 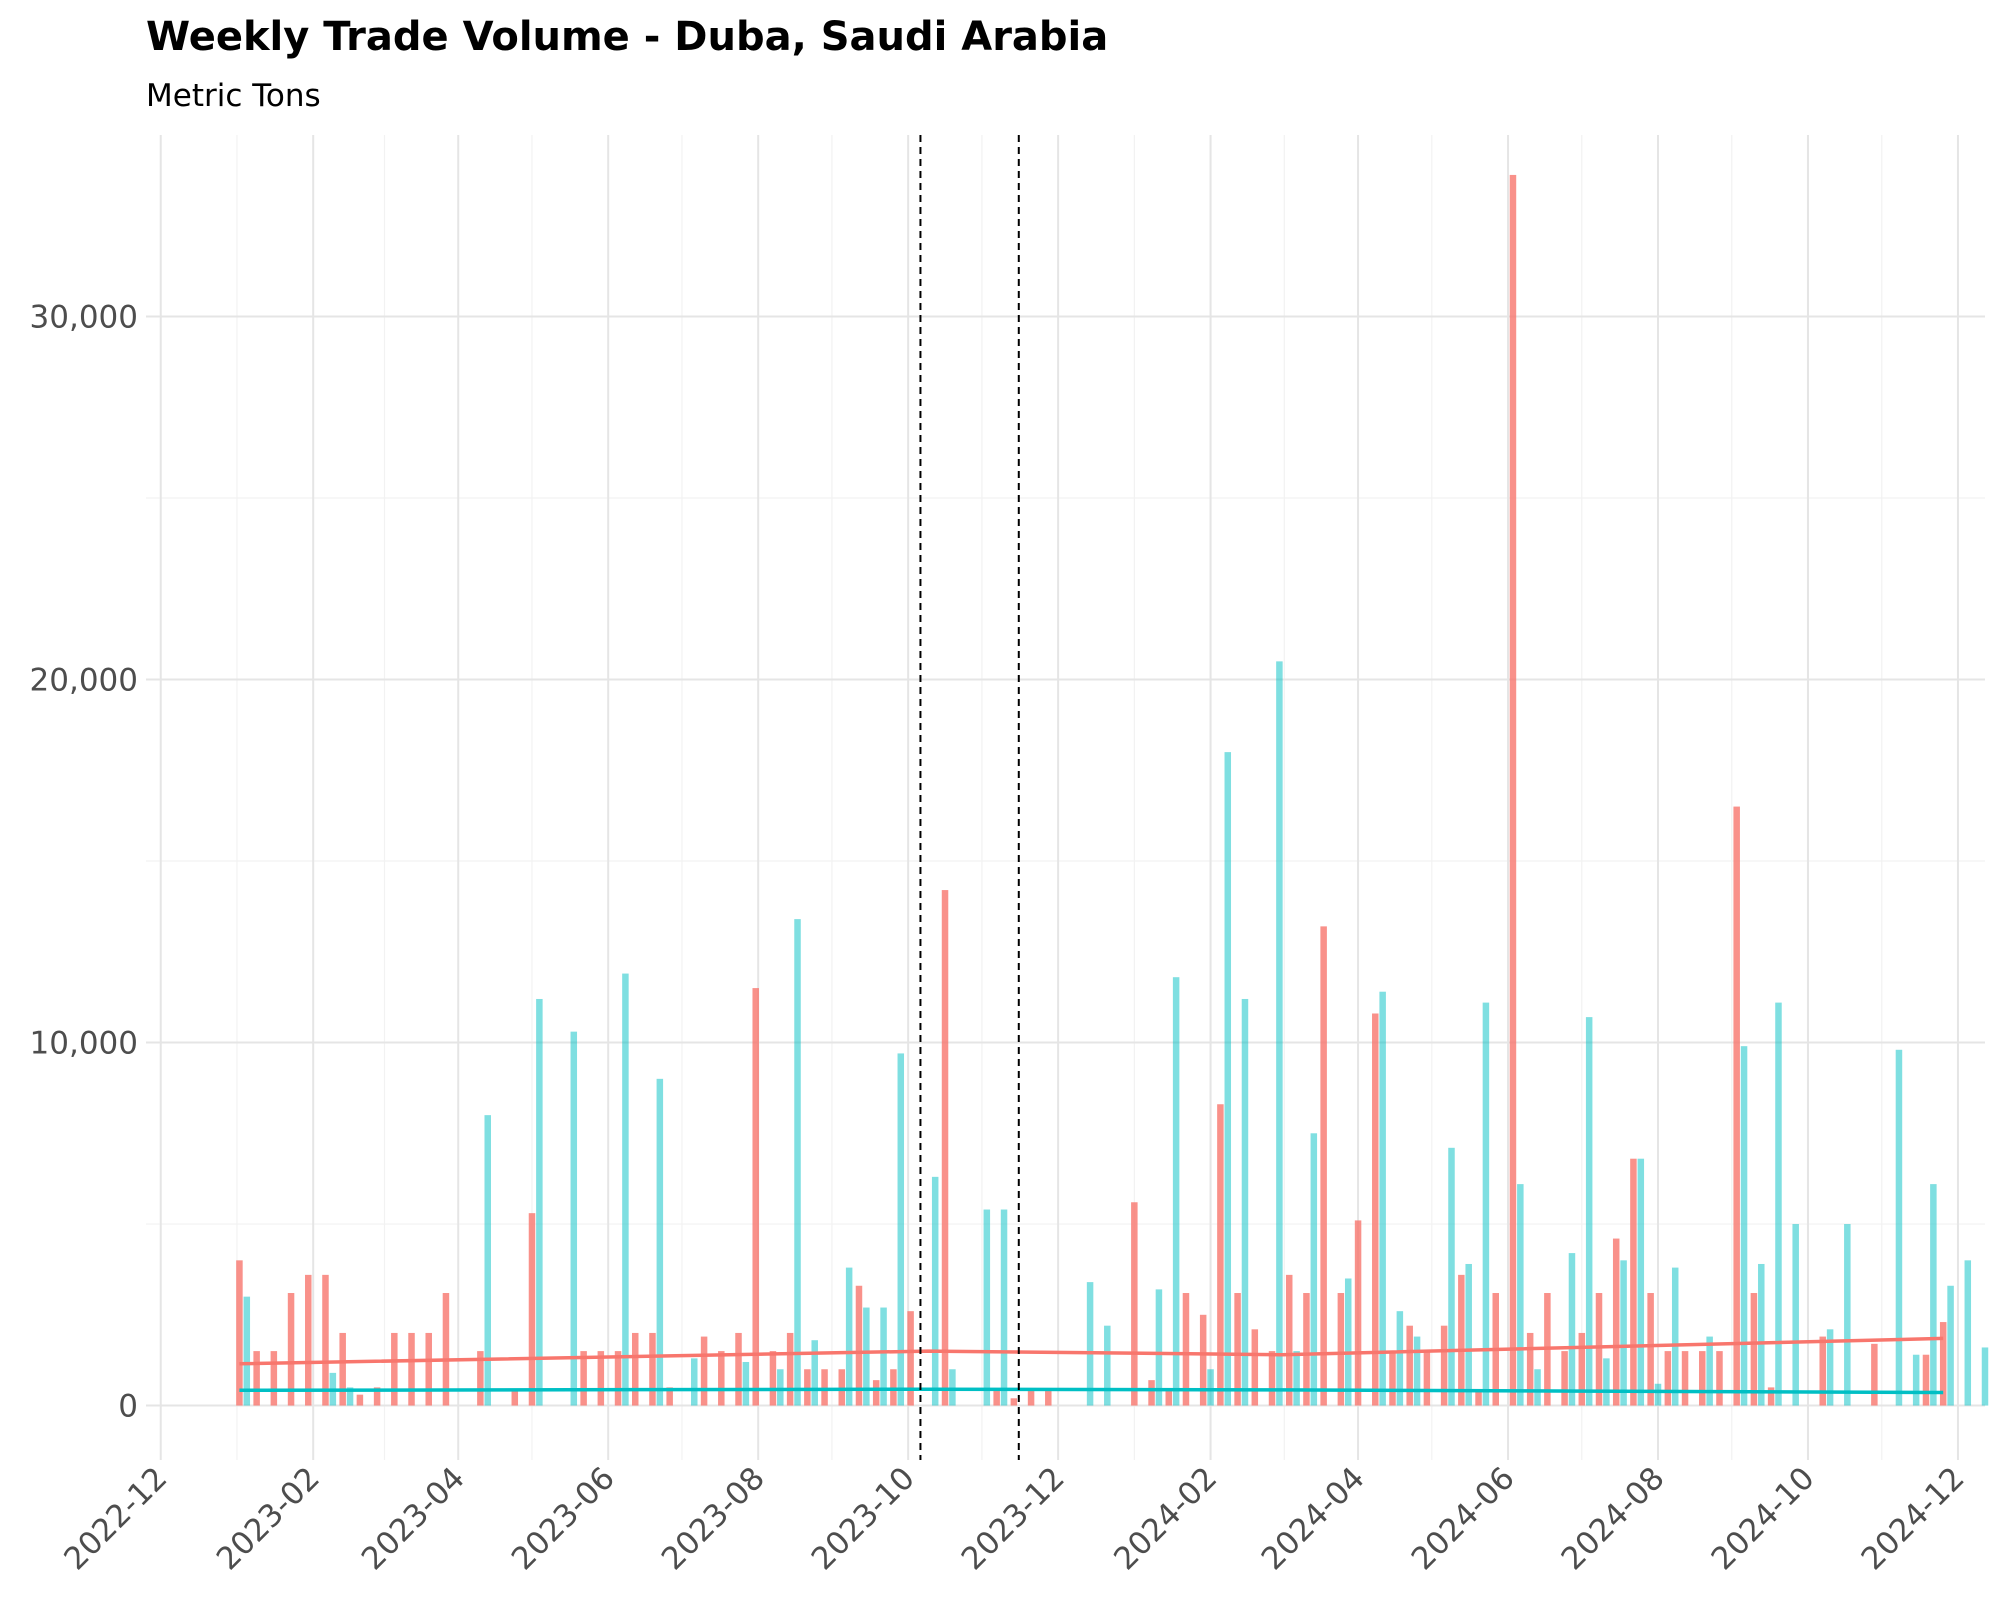 What do you see at coordinates (1613, 1518) in the screenshot?
I see `x-tick-label: 2024-08` at bounding box center [1613, 1518].